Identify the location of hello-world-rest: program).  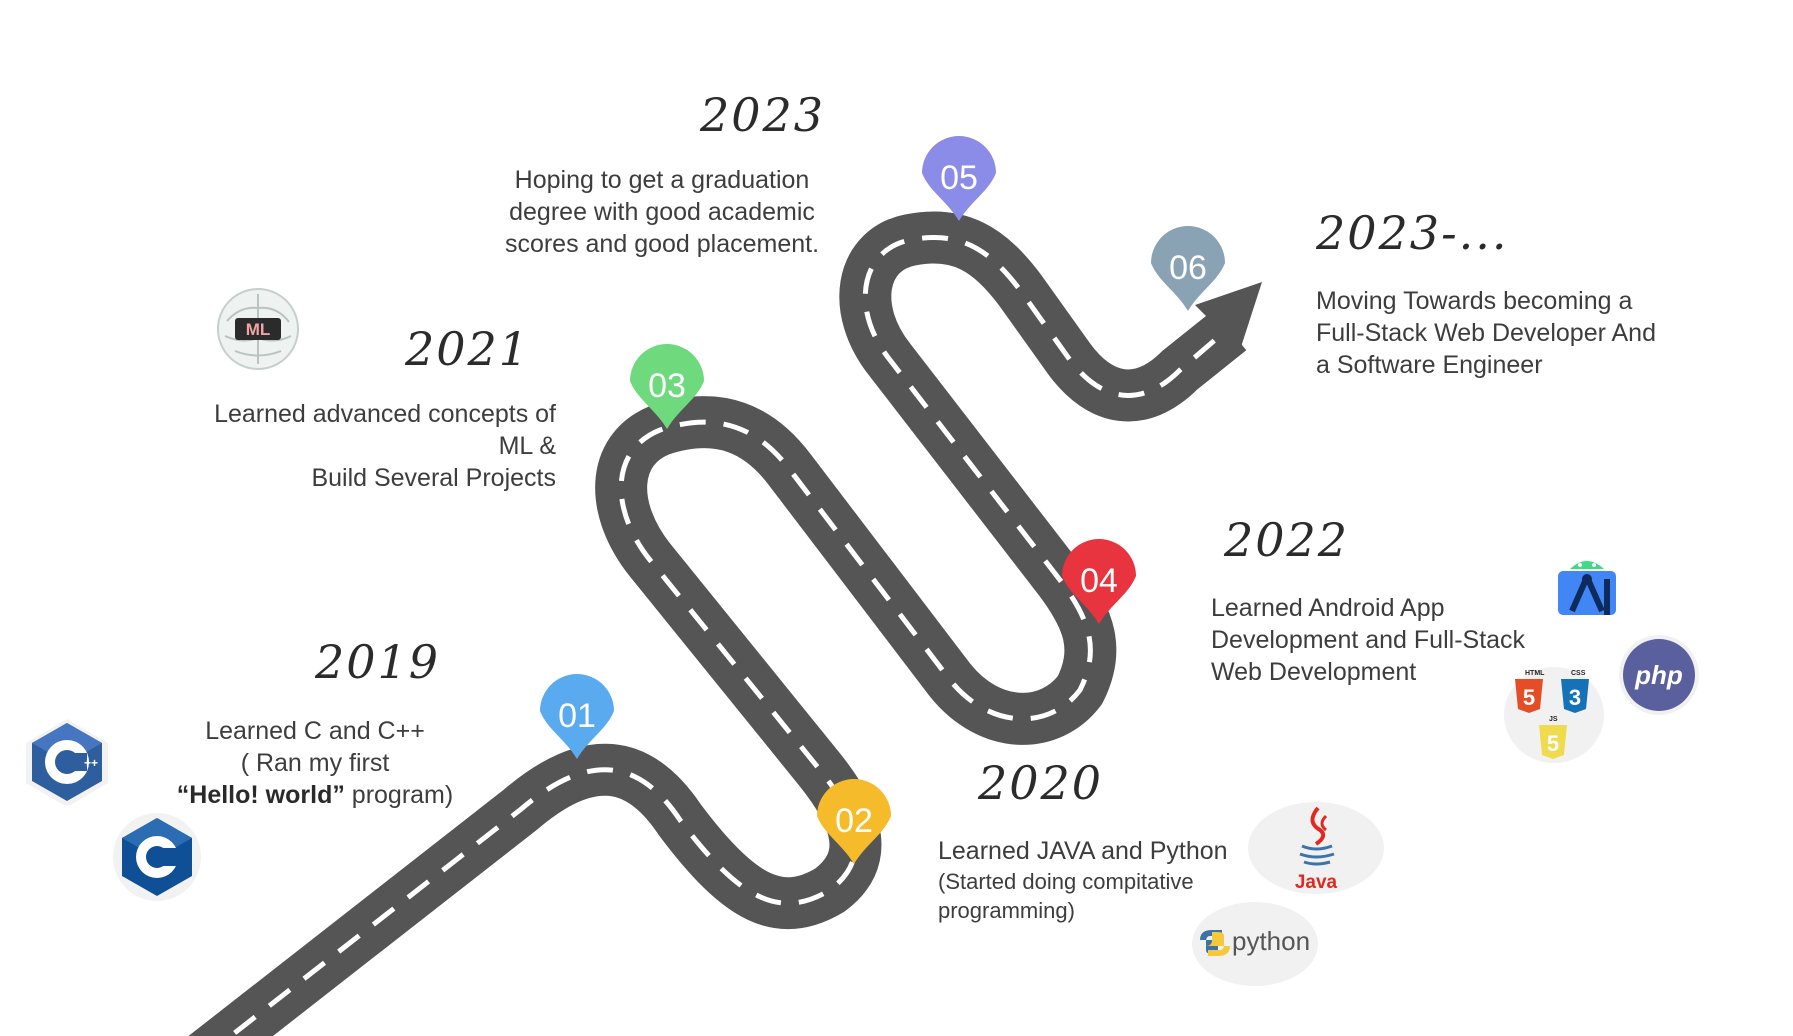
(399, 795).